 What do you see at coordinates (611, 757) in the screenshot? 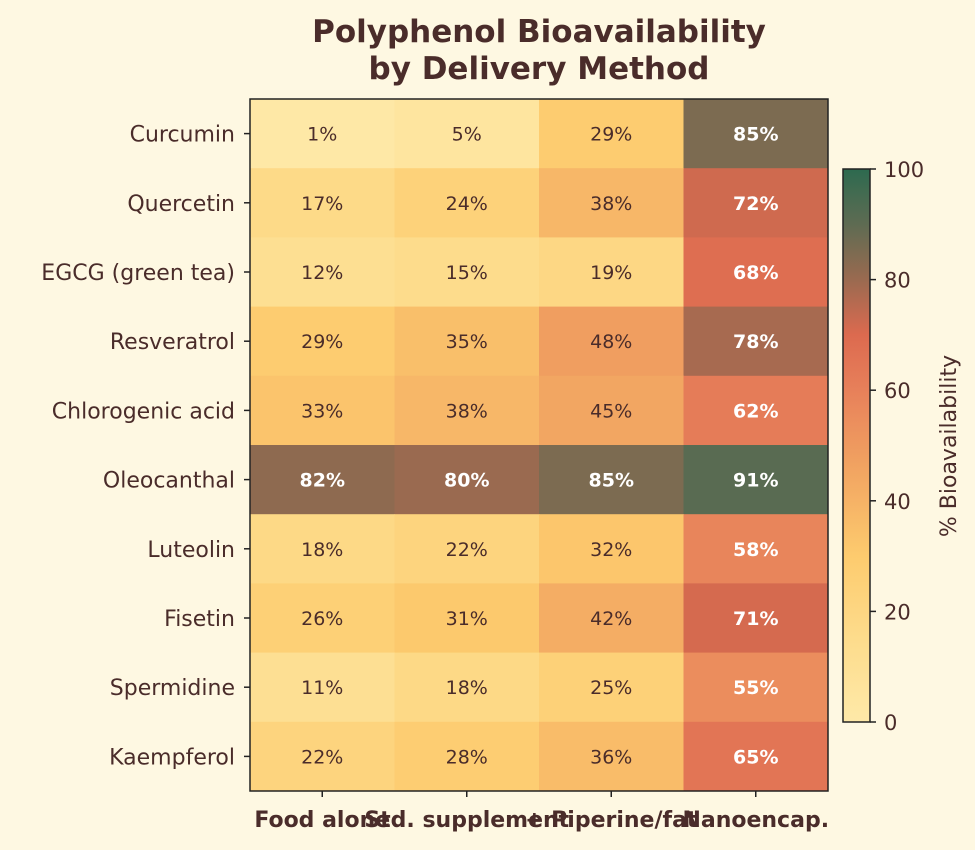
I see `cell-label: 36%` at bounding box center [611, 757].